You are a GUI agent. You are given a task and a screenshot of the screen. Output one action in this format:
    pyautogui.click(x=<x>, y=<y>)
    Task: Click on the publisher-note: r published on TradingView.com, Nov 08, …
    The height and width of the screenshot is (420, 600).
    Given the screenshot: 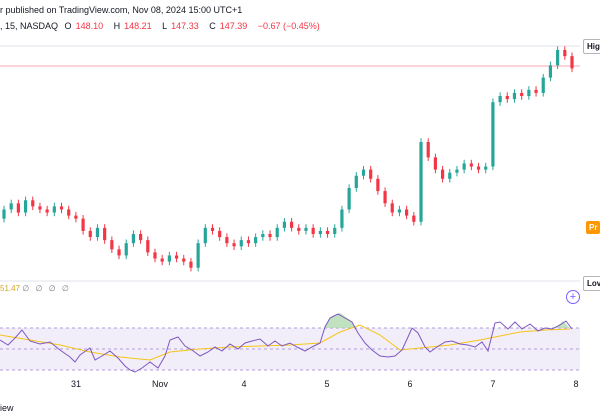 What is the action you would take?
    pyautogui.click(x=121, y=10)
    